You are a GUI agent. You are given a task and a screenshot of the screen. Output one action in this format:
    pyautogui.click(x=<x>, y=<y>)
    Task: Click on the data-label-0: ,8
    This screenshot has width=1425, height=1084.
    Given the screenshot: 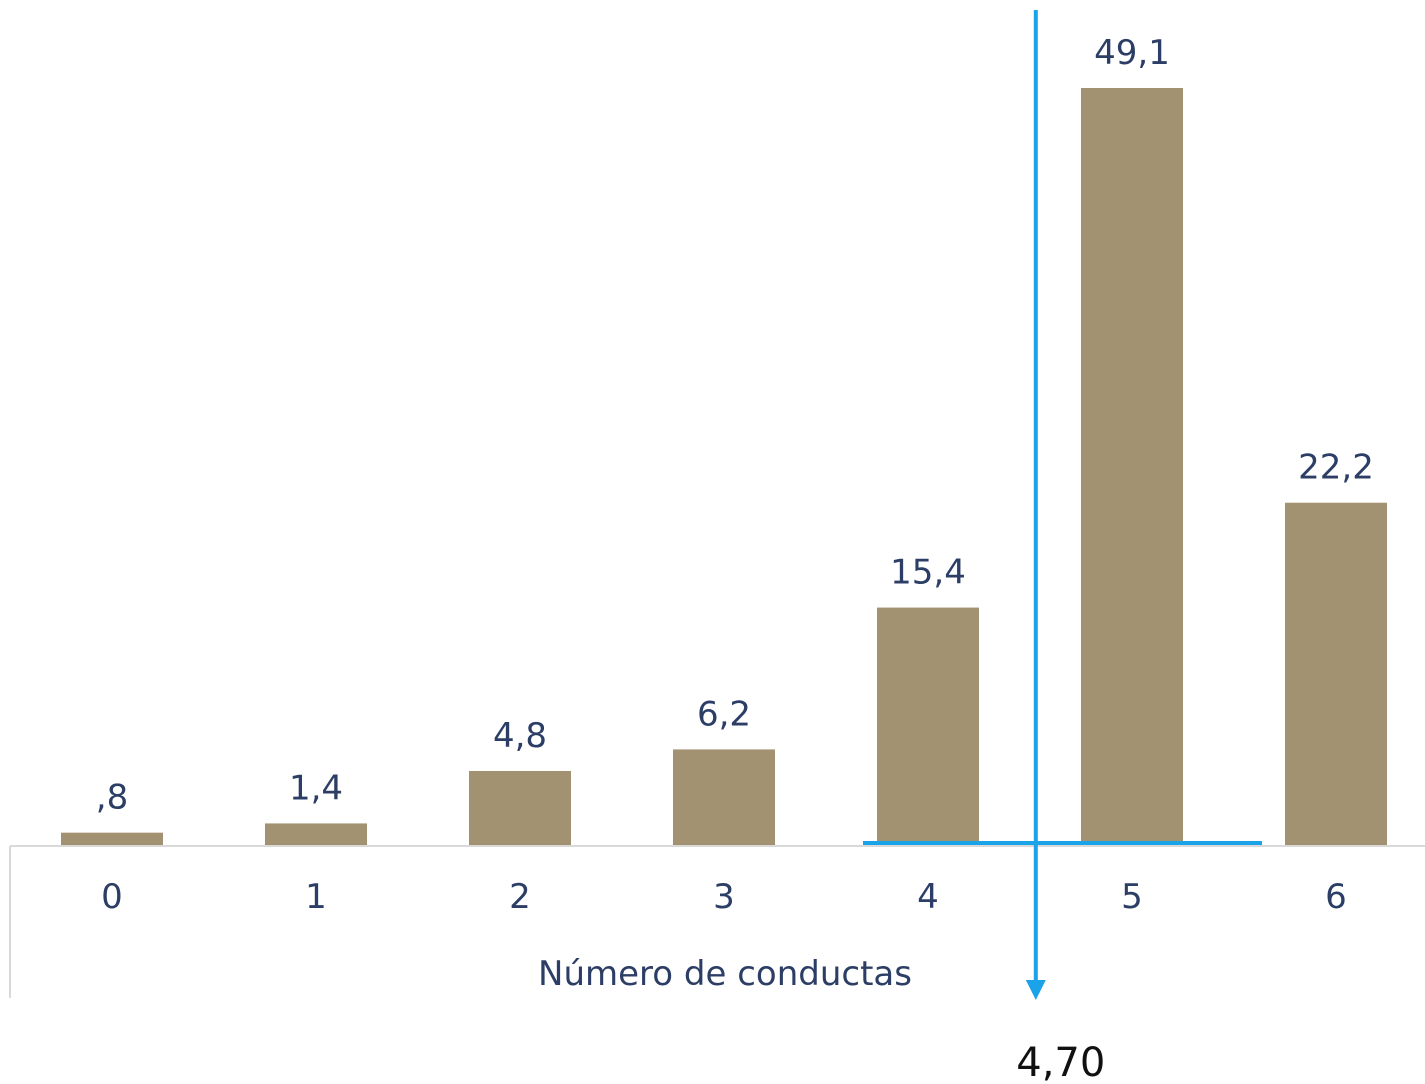 What is the action you would take?
    pyautogui.click(x=112, y=798)
    